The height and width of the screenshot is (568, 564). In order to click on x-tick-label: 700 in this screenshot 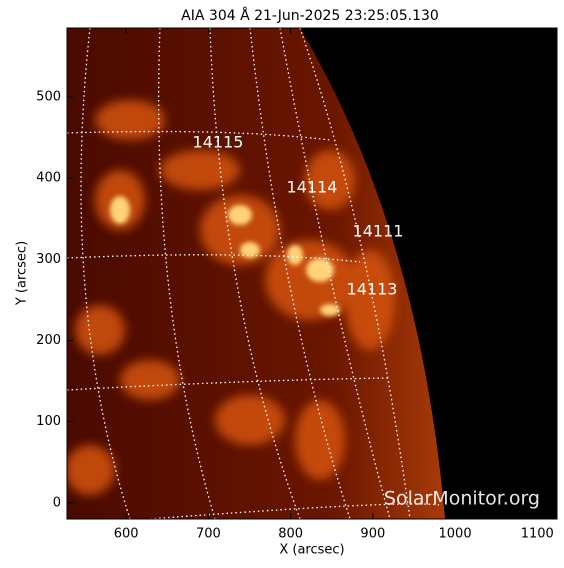, I will do `click(208, 534)`.